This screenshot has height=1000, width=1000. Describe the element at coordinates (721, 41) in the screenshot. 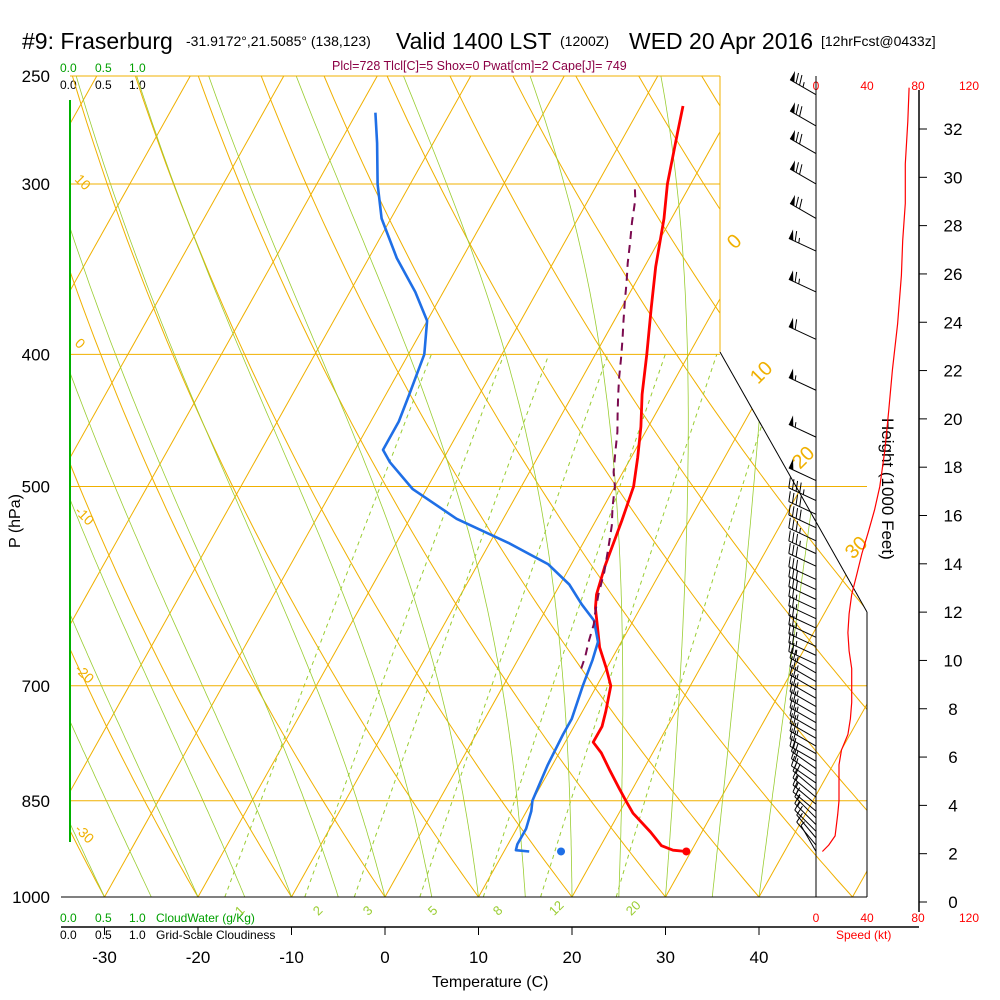

I see `valid-date: WED 20 Apr 2016` at that location.